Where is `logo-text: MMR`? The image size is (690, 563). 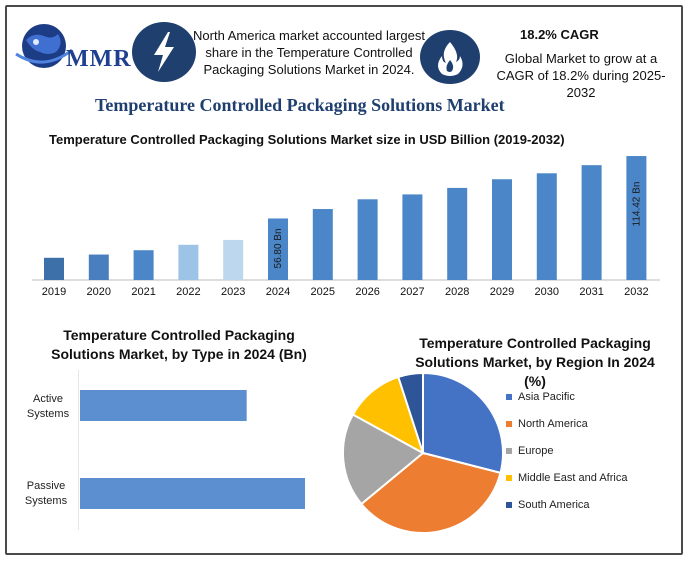 logo-text: MMR is located at coordinates (99, 59).